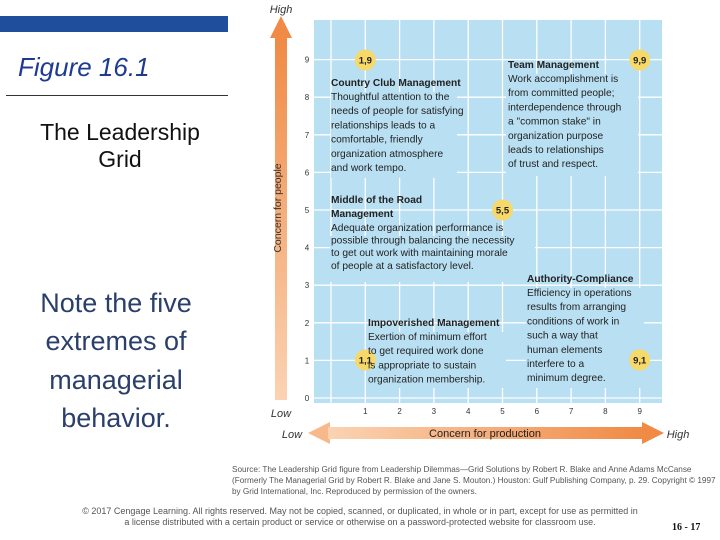  I want to click on x-tick-label: 7, so click(571, 411).